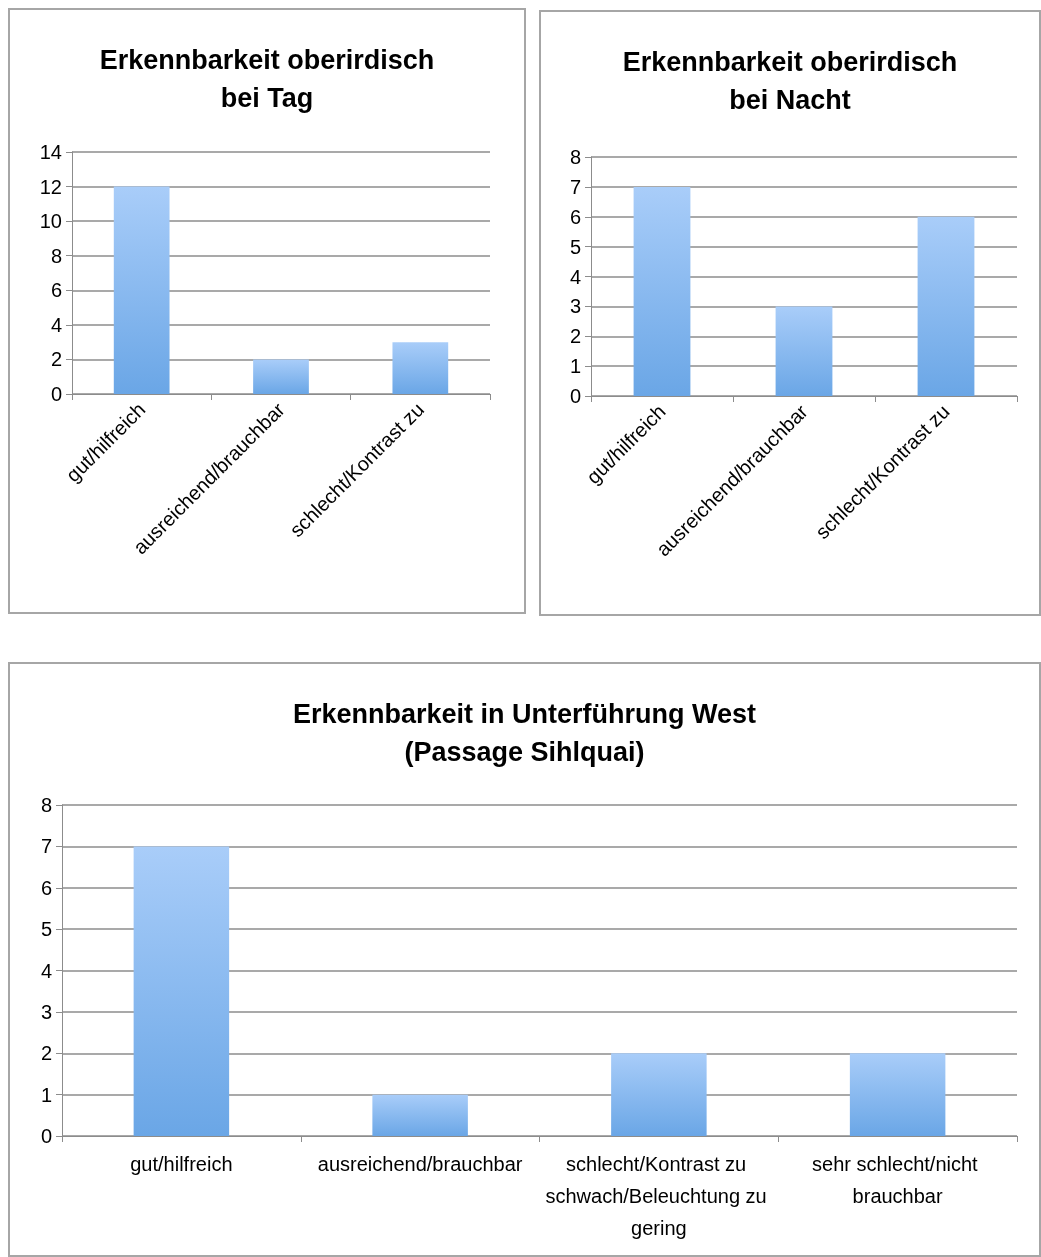  I want to click on y-tick-label: 14, so click(50, 152).